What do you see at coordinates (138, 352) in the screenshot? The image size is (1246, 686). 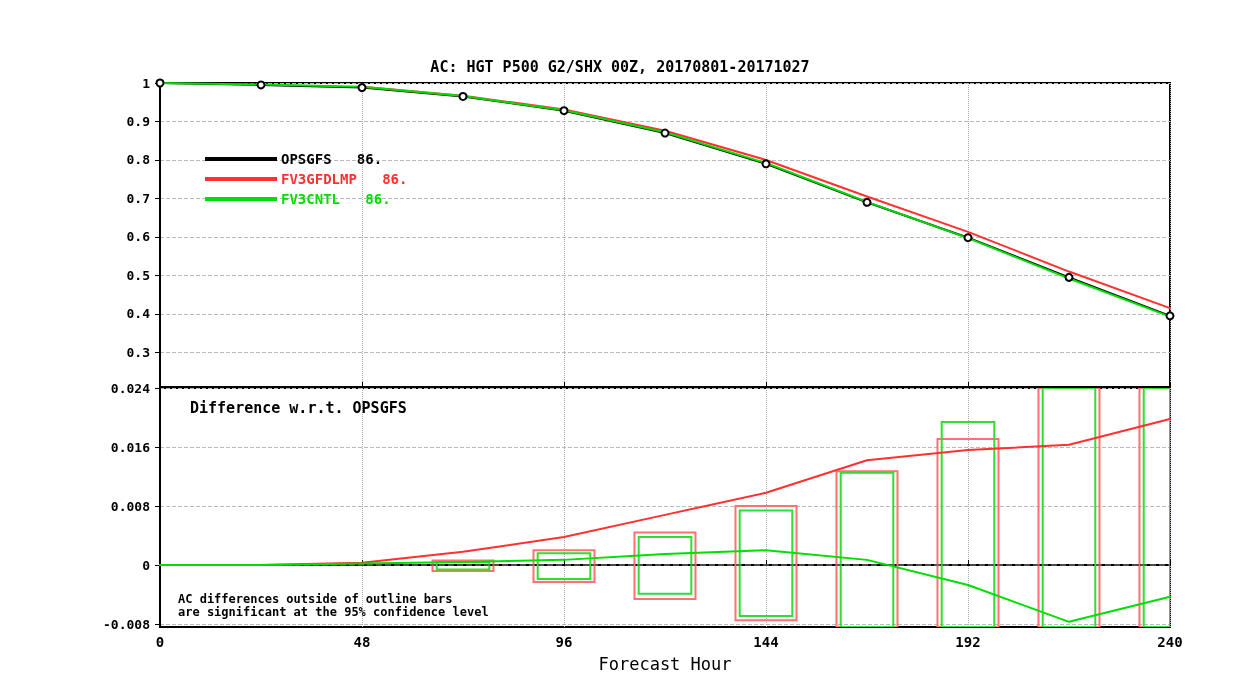 I see `y-tick-label: 0.3` at bounding box center [138, 352].